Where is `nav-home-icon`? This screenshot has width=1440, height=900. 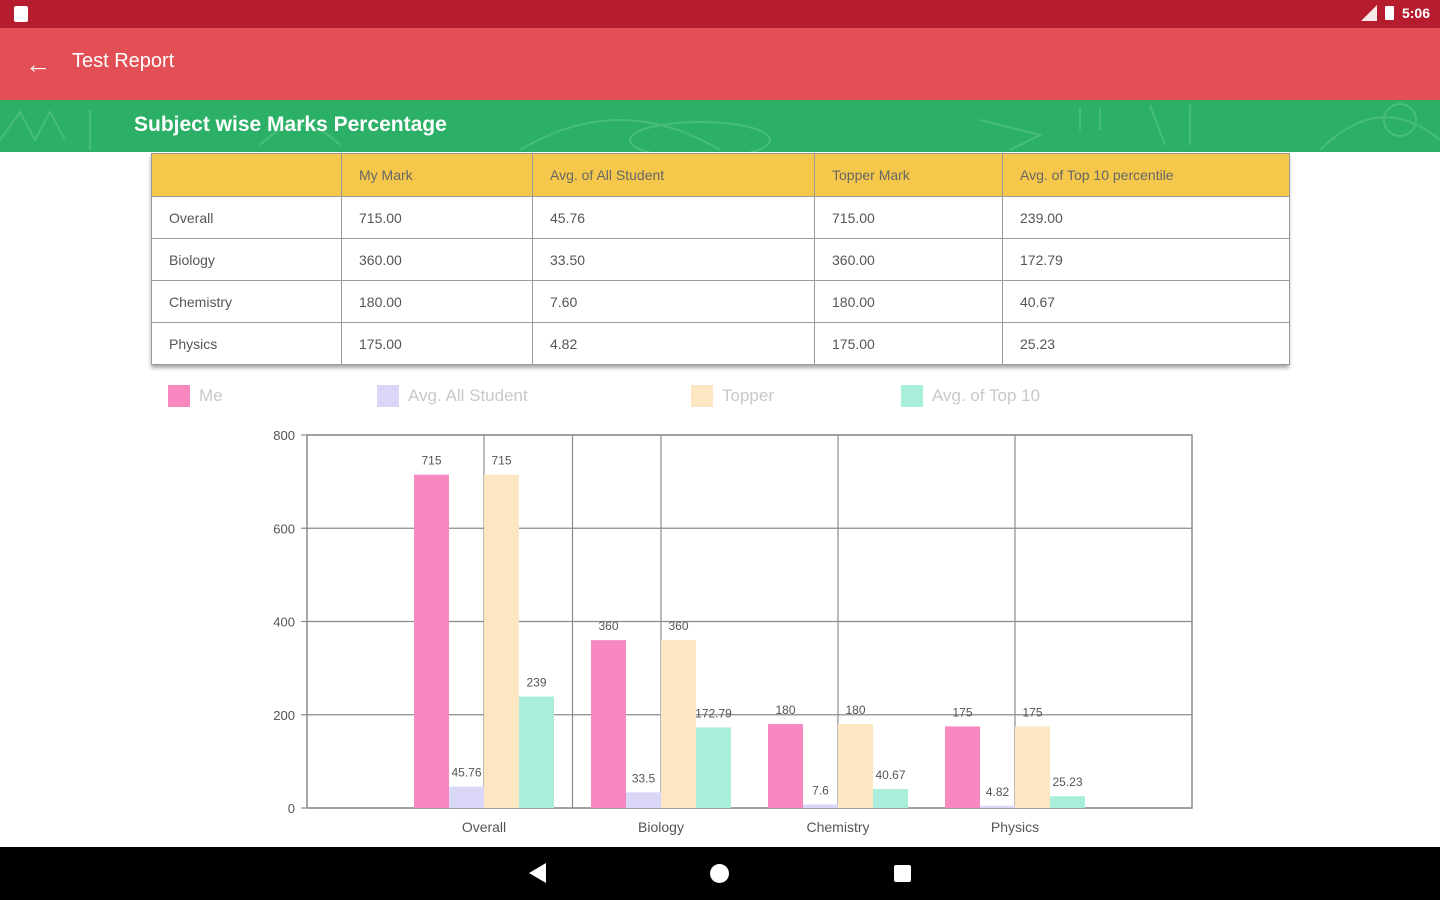
nav-home-icon is located at coordinates (719, 873).